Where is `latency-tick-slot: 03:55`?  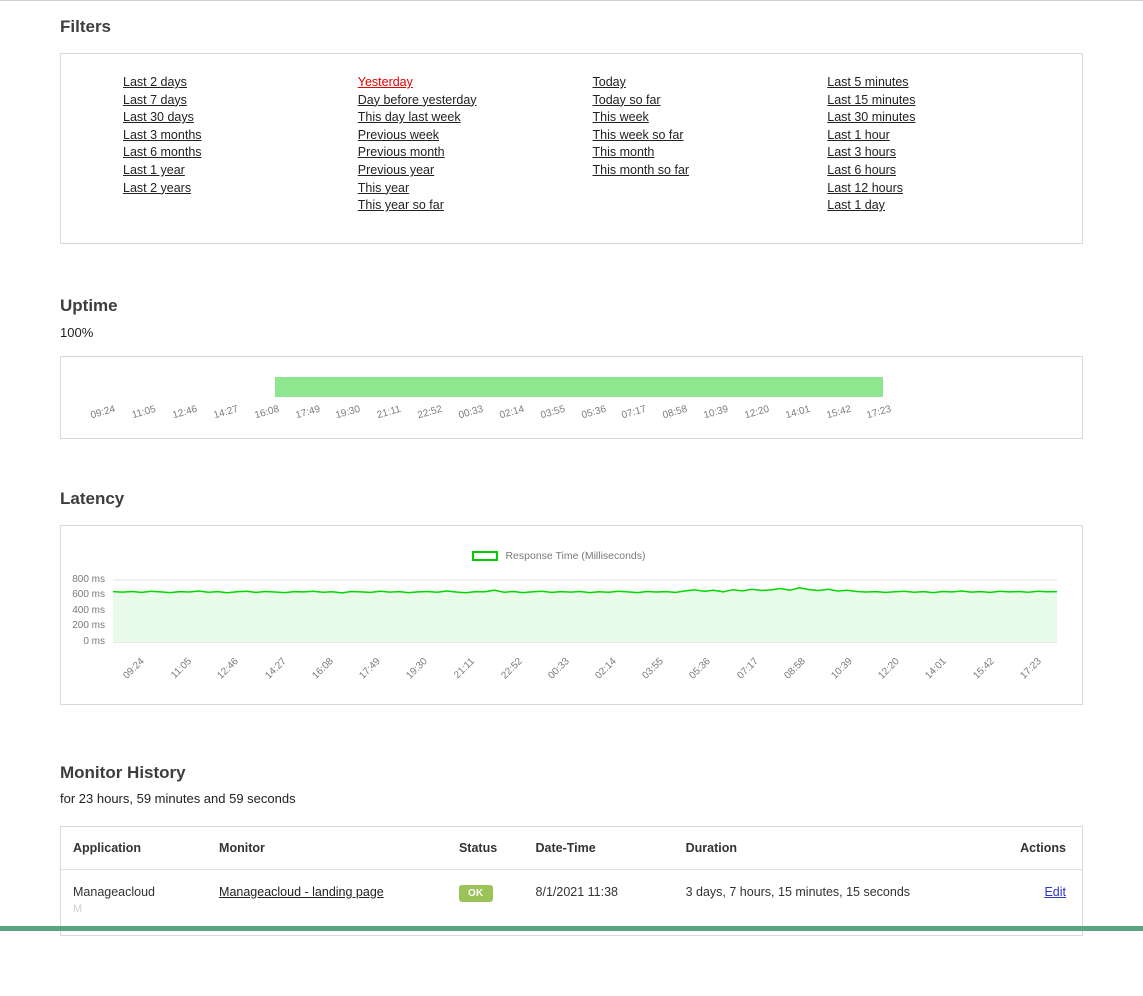 latency-tick-slot: 03:55 is located at coordinates (655, 667).